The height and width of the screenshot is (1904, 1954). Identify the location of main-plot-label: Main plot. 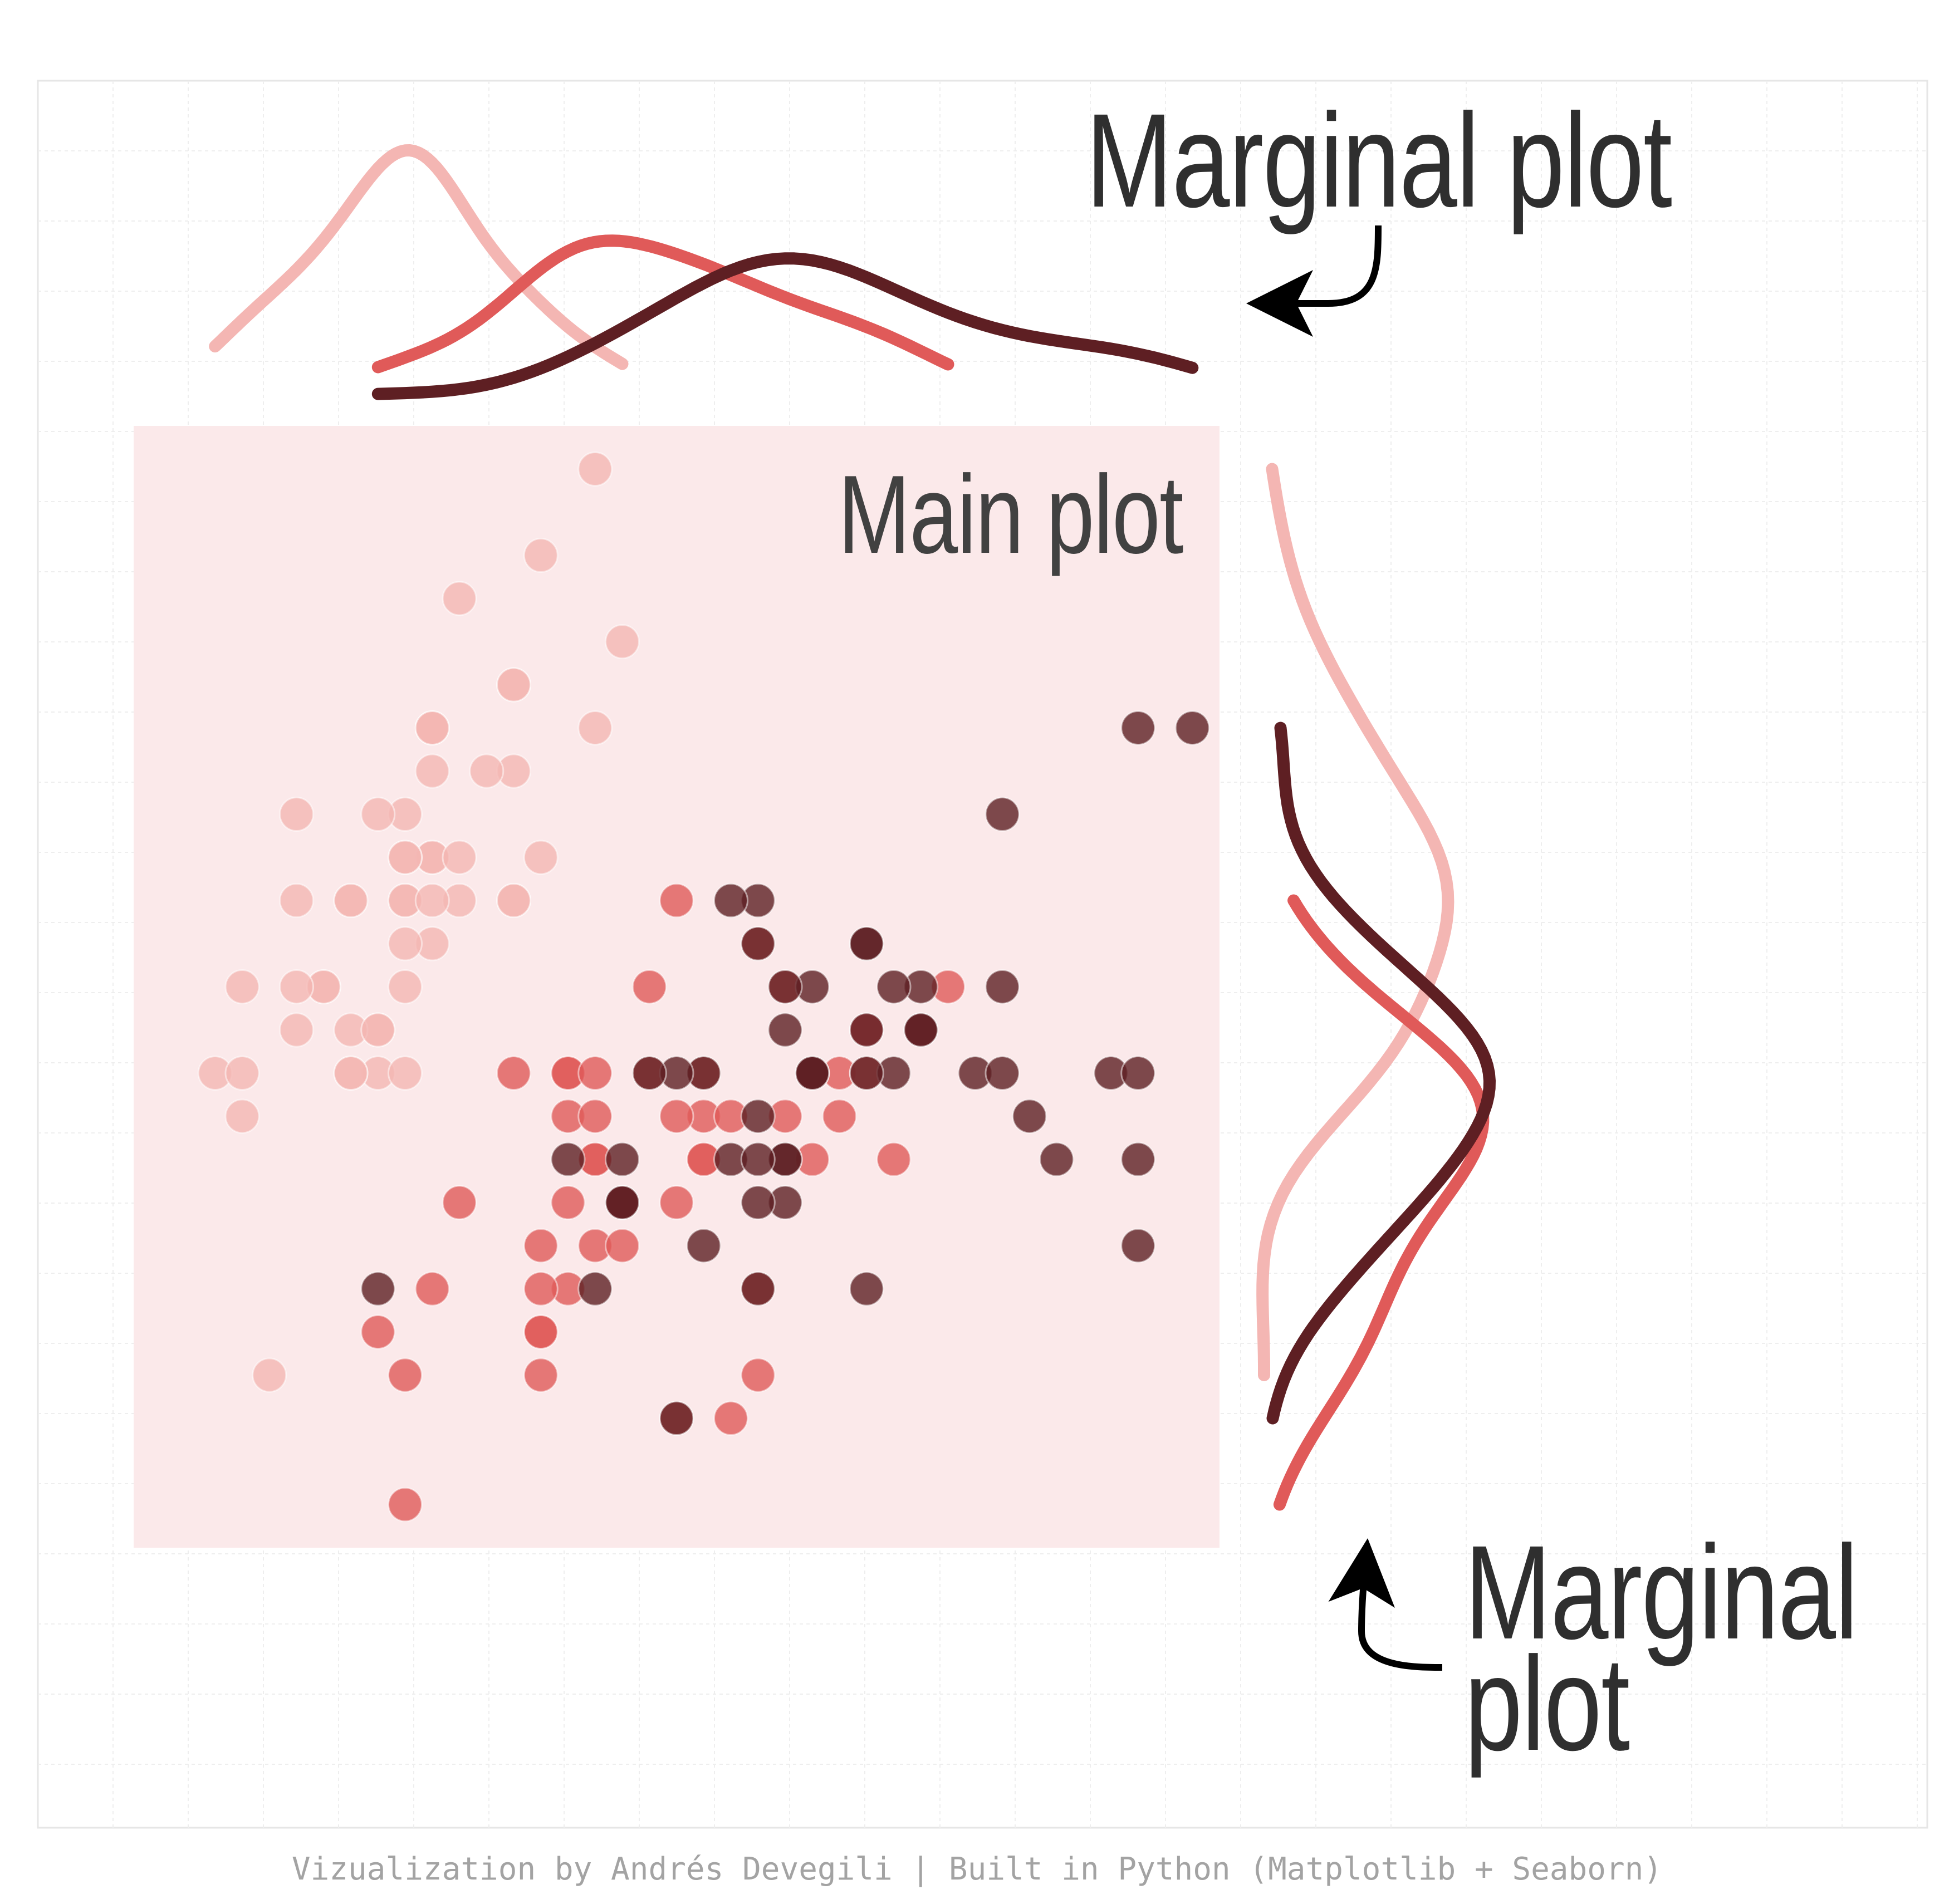
(1011, 515).